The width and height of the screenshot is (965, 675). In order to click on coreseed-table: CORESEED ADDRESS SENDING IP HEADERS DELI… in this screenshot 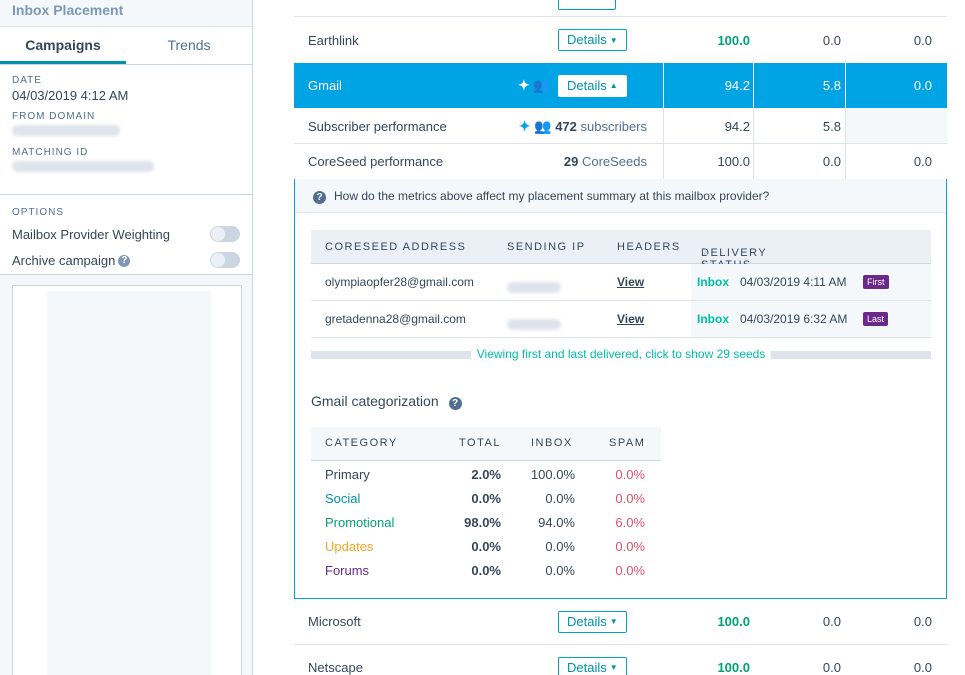, I will do `click(621, 284)`.